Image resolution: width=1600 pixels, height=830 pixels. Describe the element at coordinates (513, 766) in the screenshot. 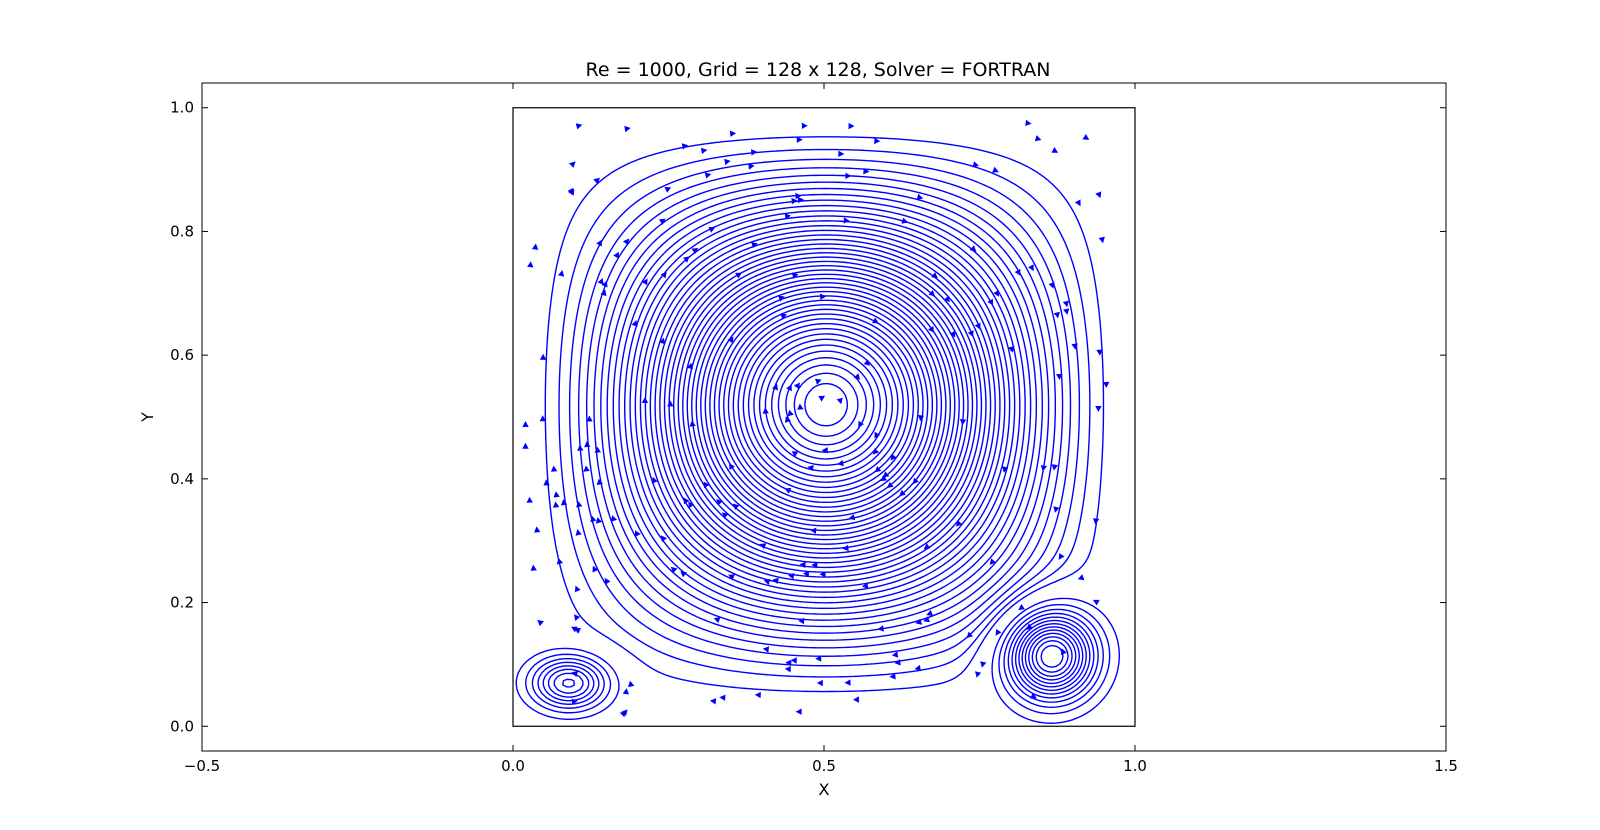

I see `x-tick-label: 0.0` at that location.